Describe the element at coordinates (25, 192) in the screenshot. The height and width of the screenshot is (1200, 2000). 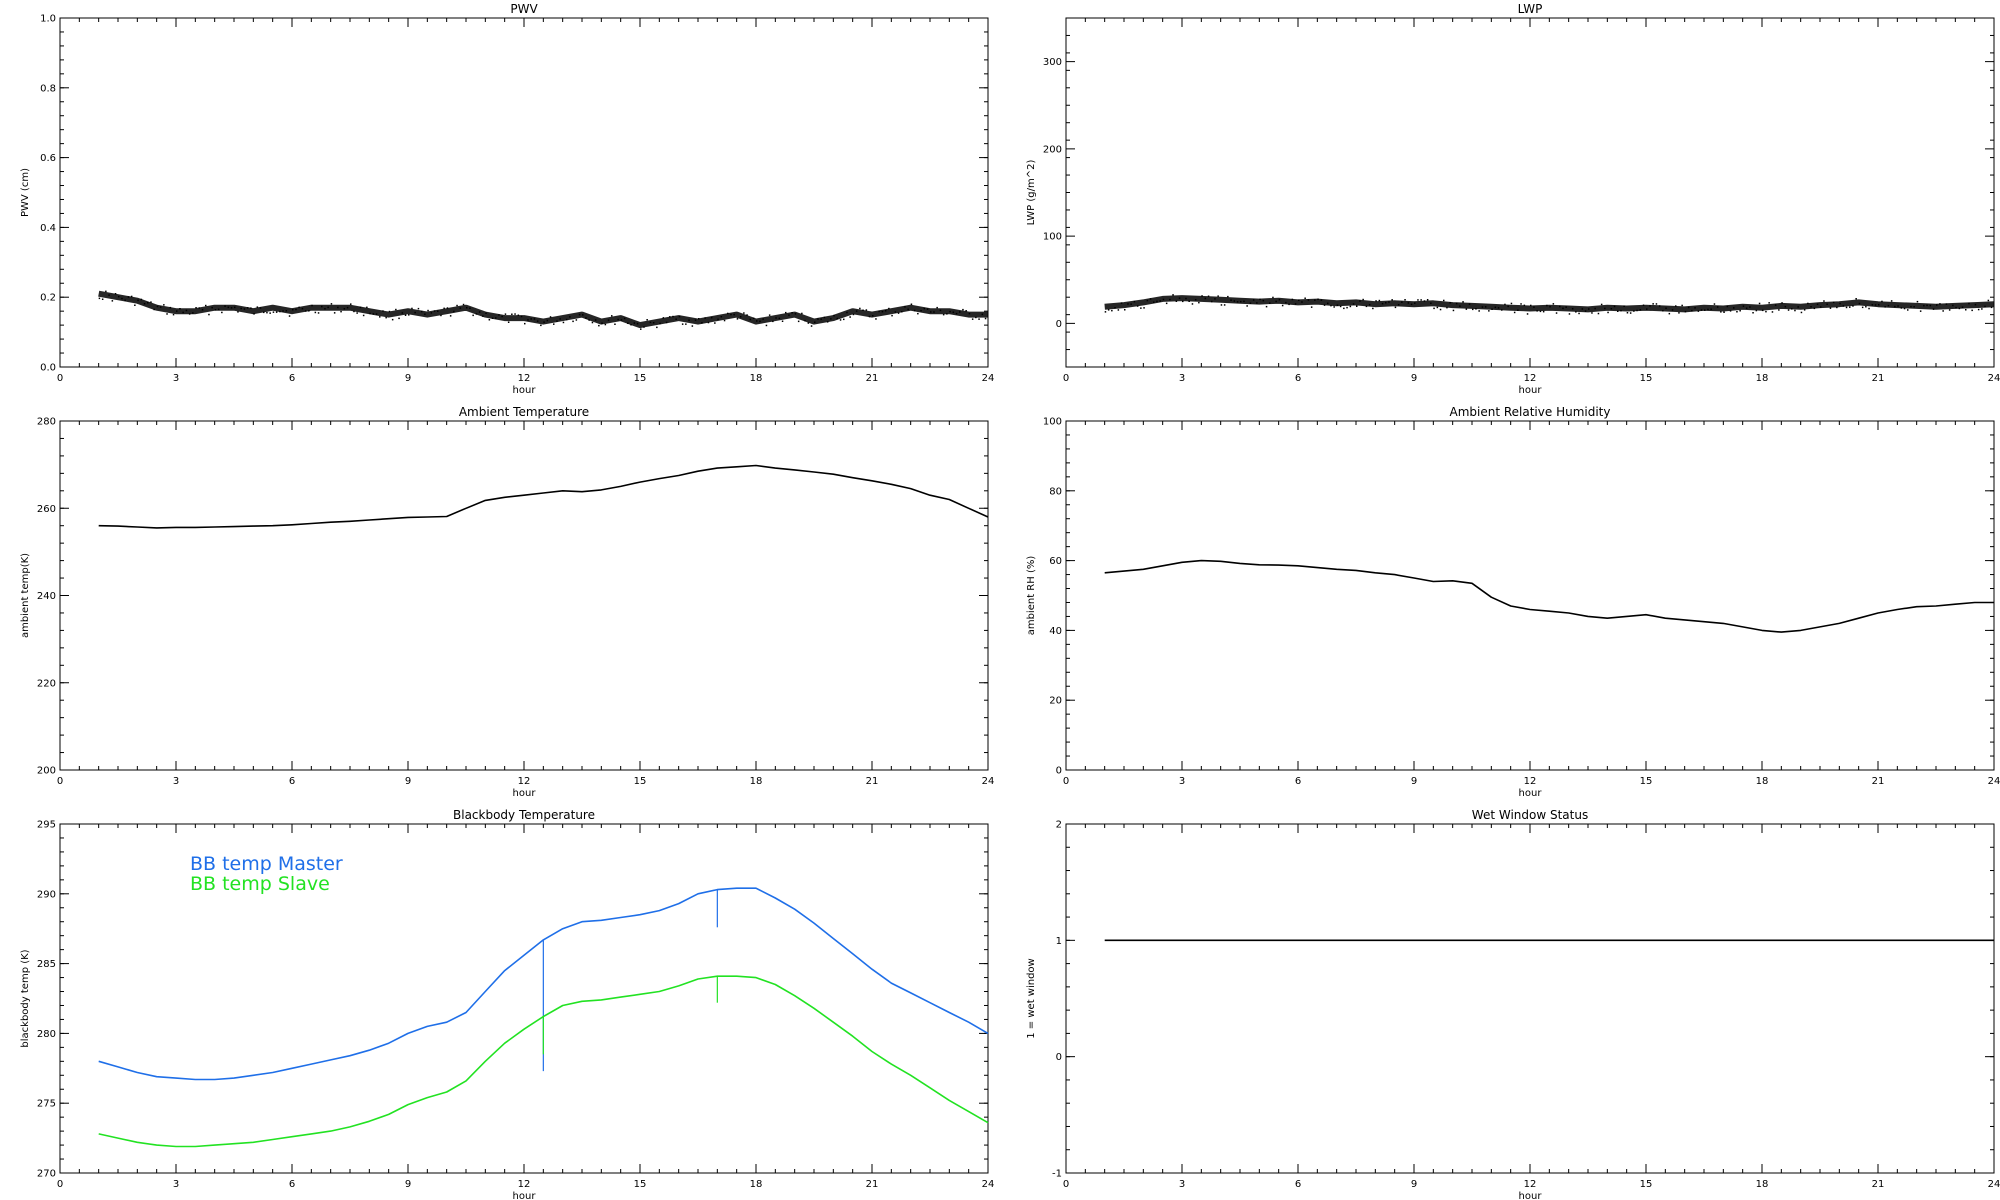
I see `y-axis-label: PWV (cm)` at that location.